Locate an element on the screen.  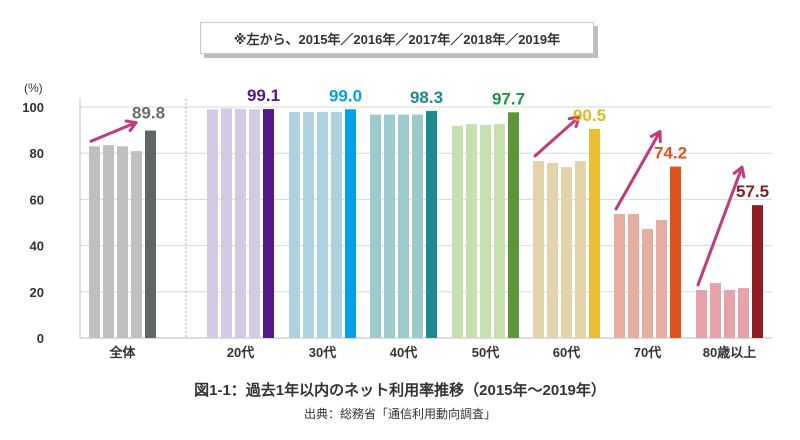
x-category-label: 20代 is located at coordinates (240, 352).